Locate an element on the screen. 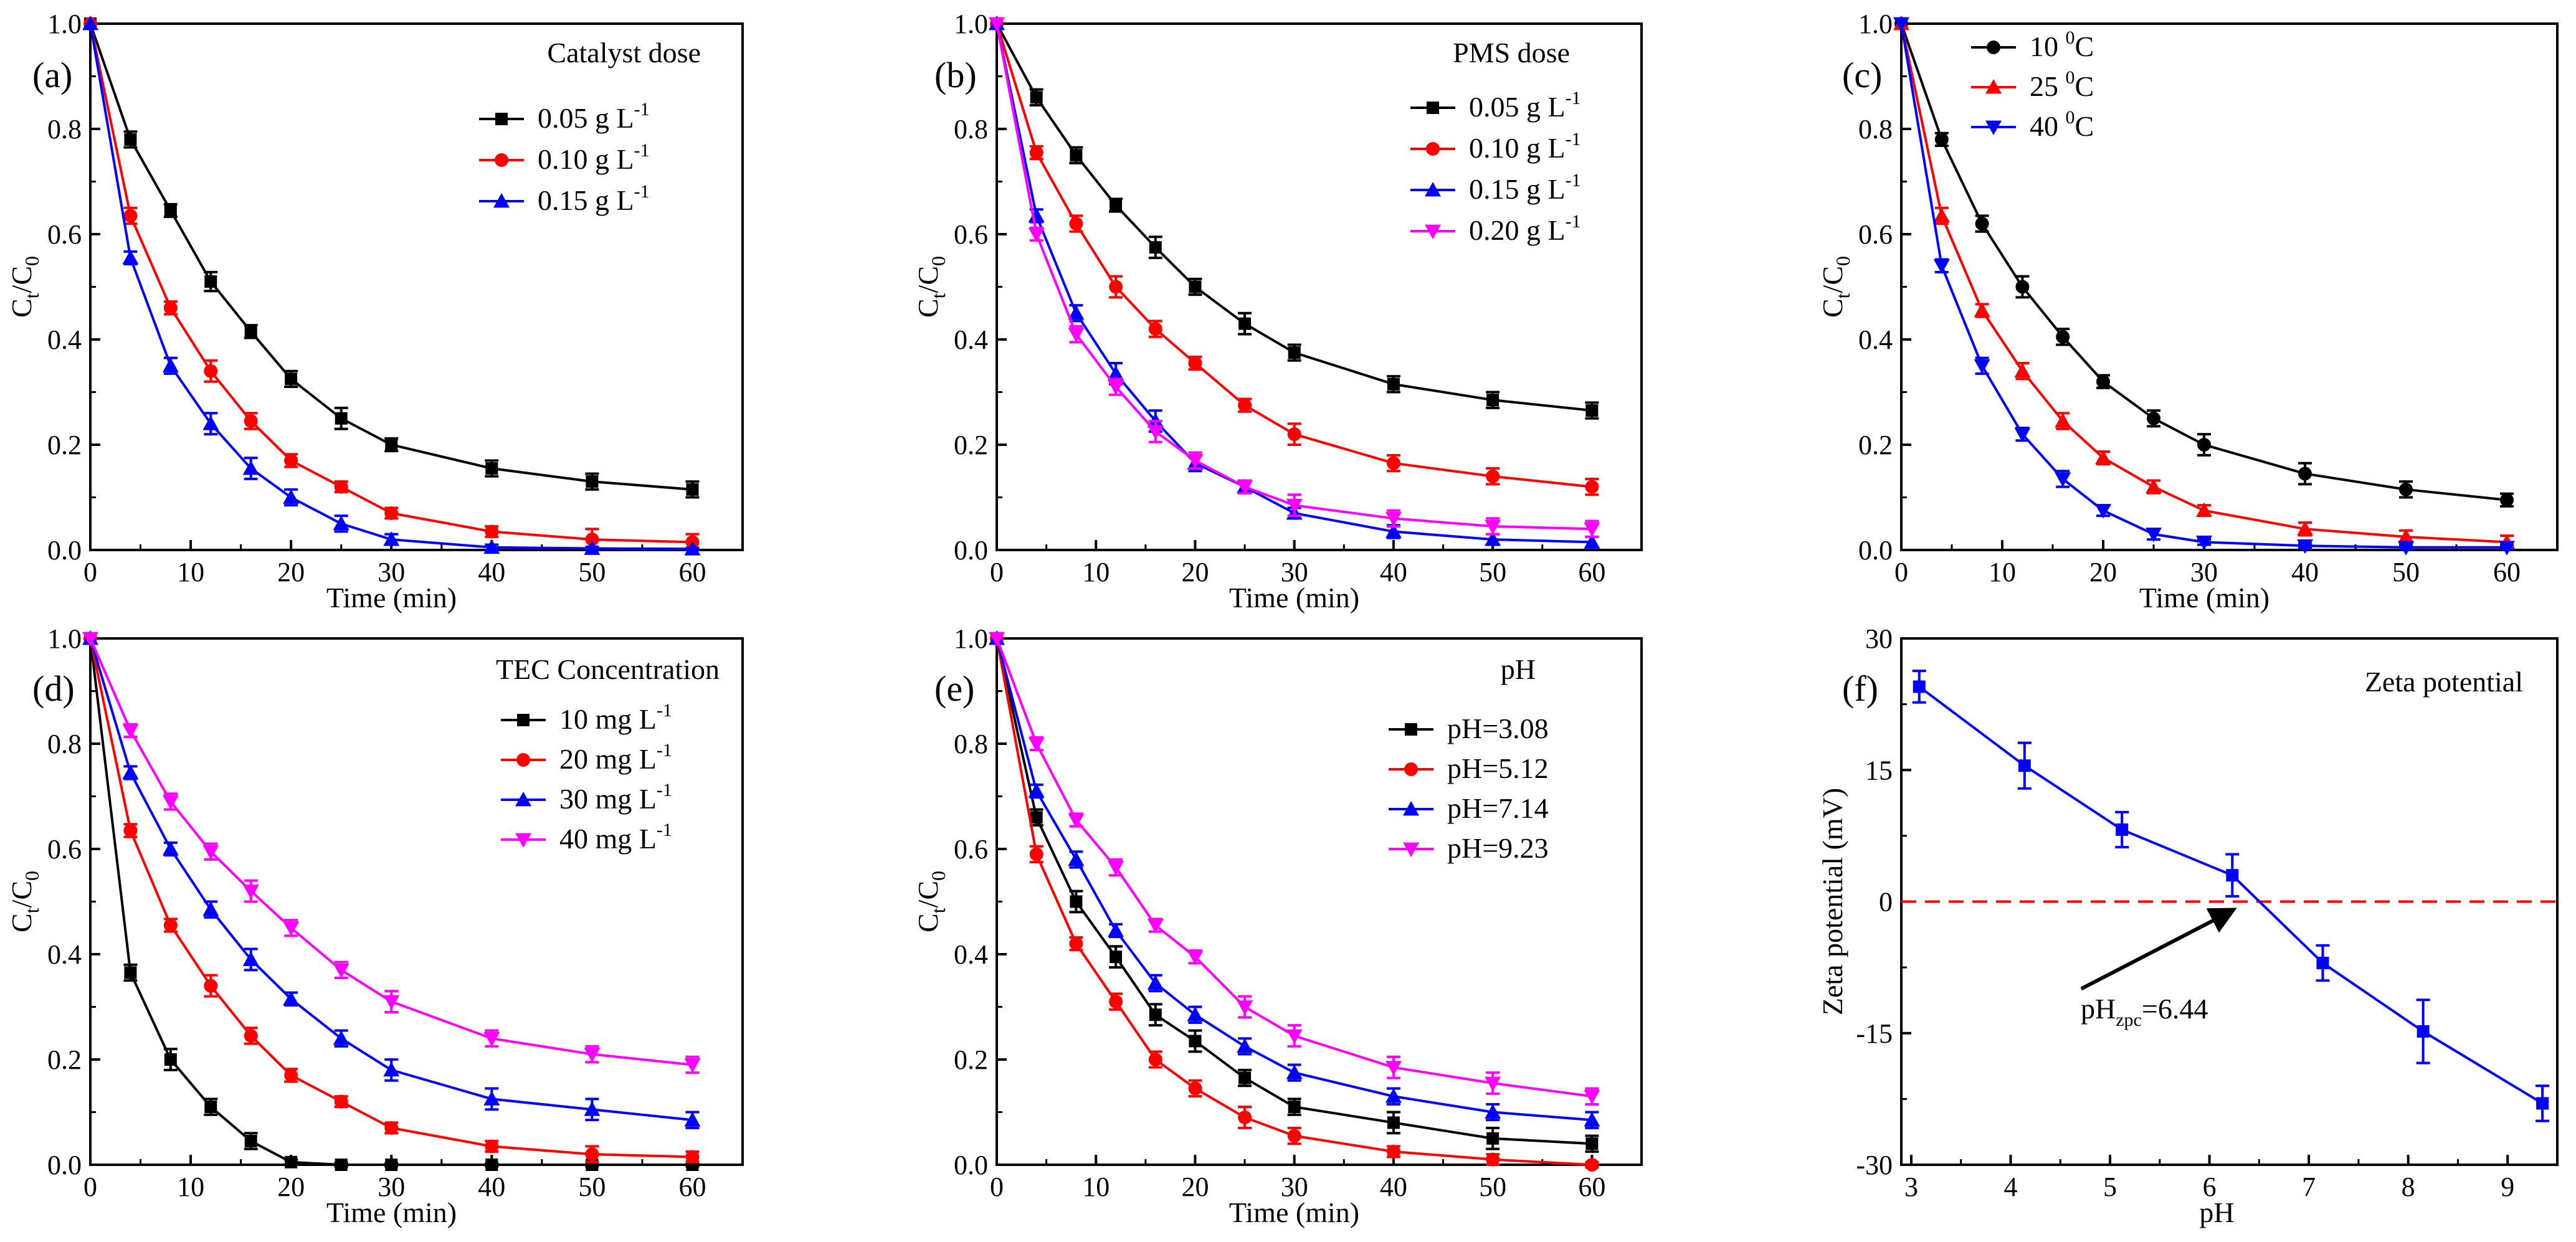 The width and height of the screenshot is (2576, 1242). y-axis-label: Zeta potential (mV) is located at coordinates (1832, 902).